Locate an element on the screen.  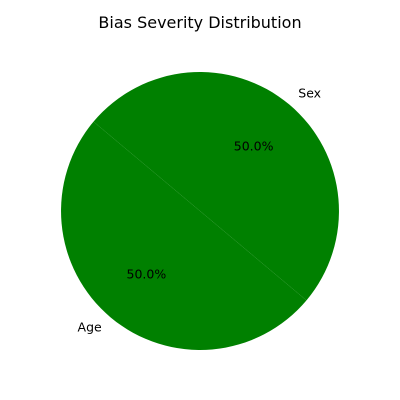
slice-label-sex: Sex is located at coordinates (309, 92).